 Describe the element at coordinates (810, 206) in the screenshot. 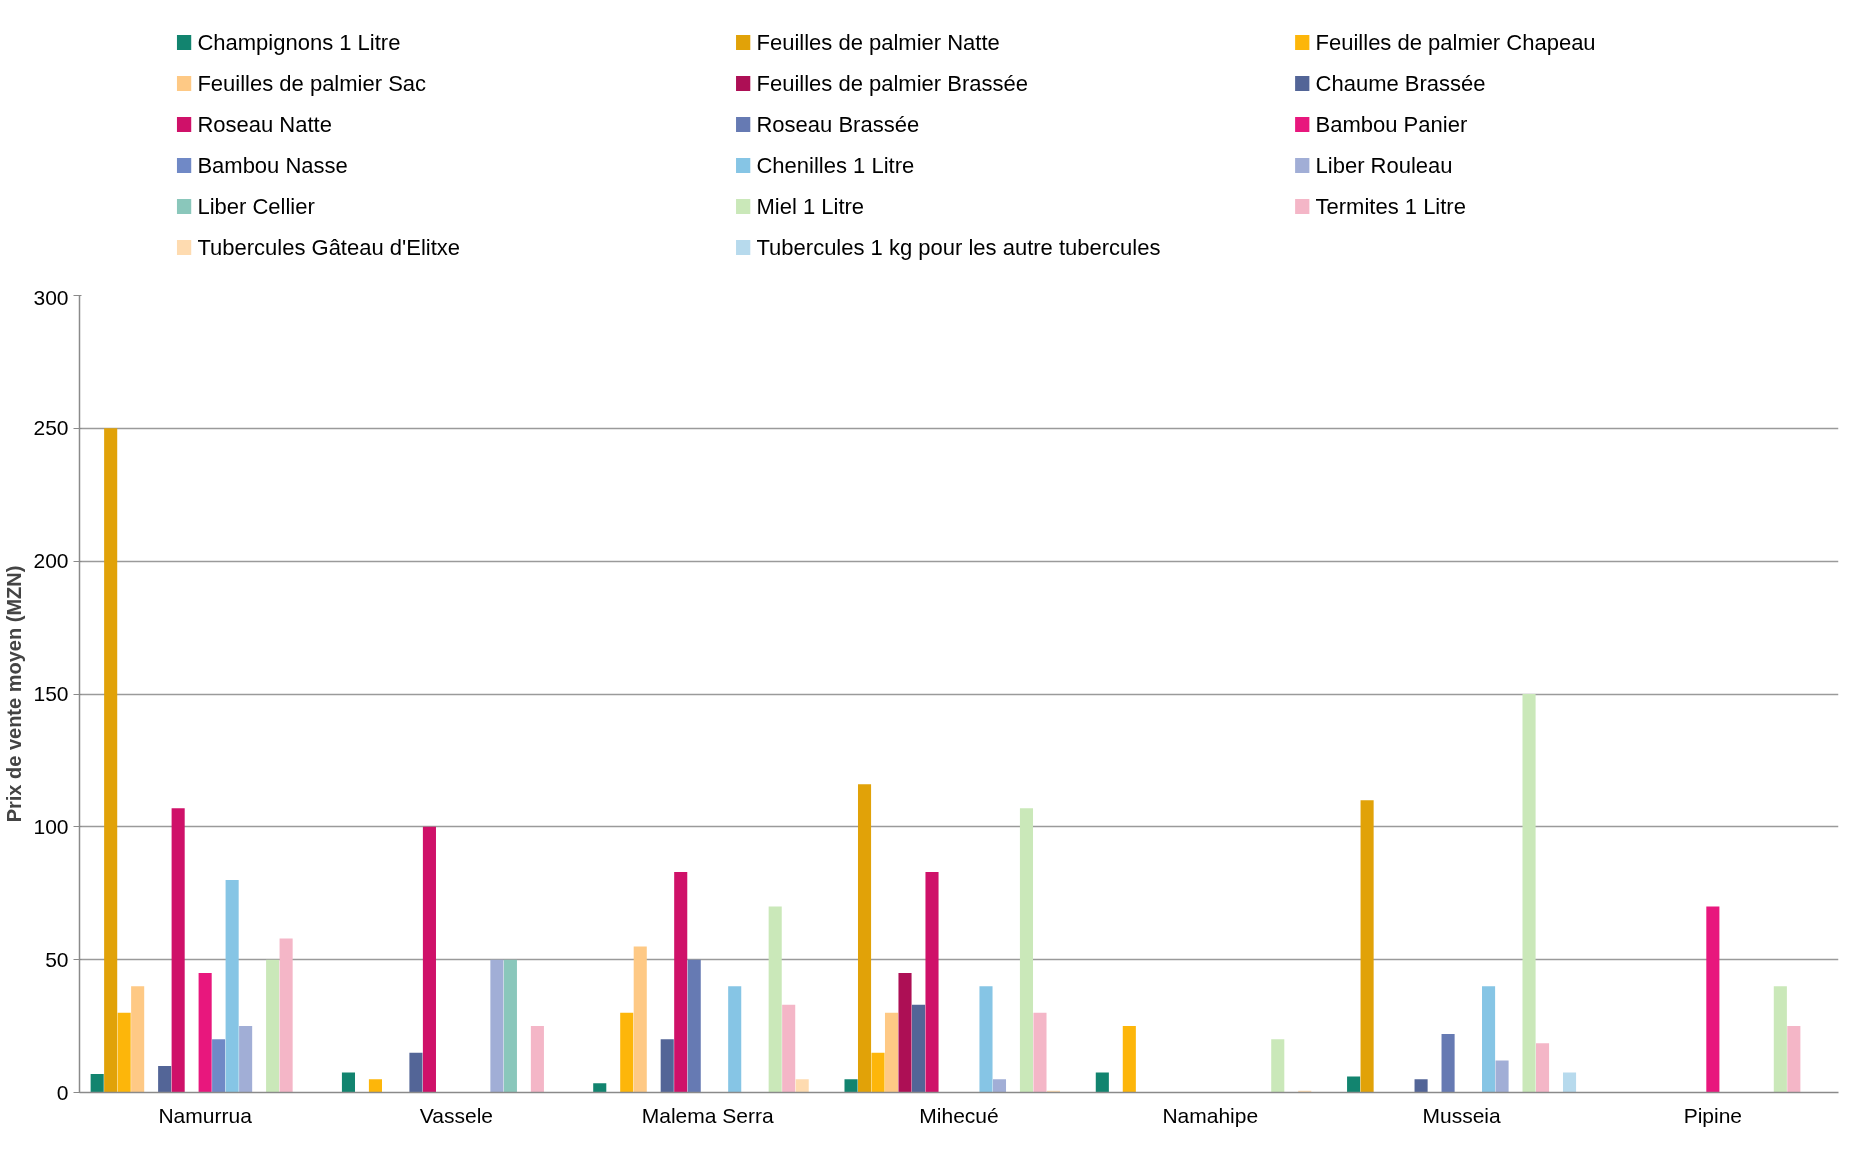

I see `legend-label: Miel 1 Litre` at that location.